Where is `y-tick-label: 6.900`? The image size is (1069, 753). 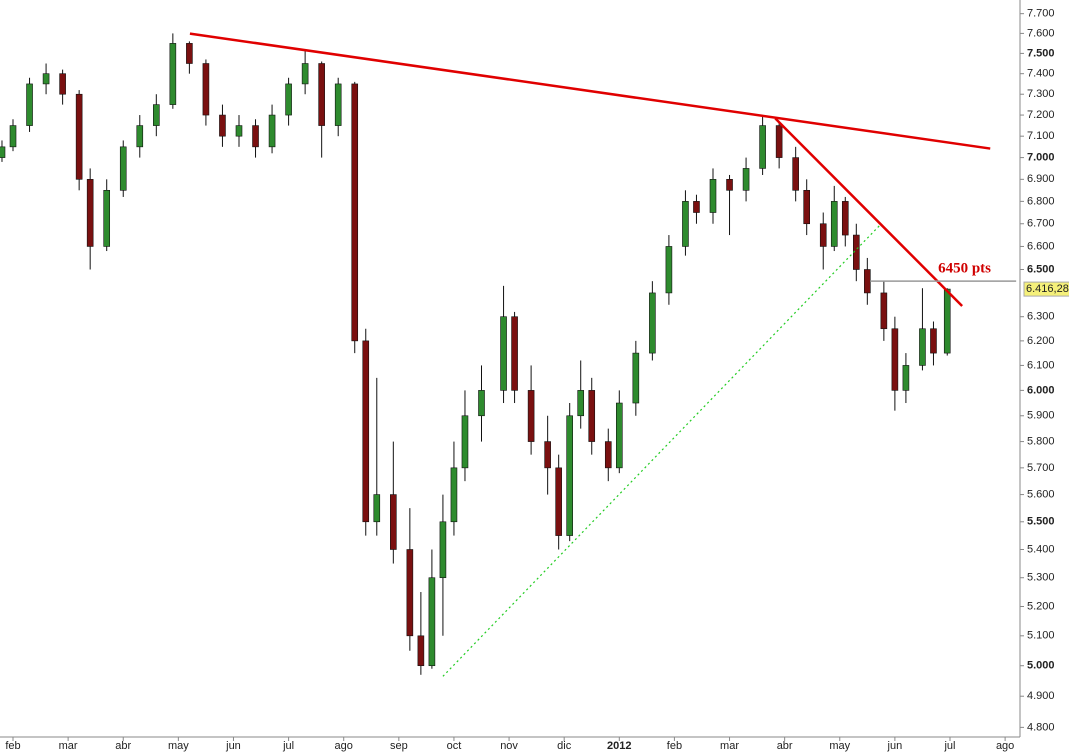
y-tick-label: 6.900 is located at coordinates (1041, 179).